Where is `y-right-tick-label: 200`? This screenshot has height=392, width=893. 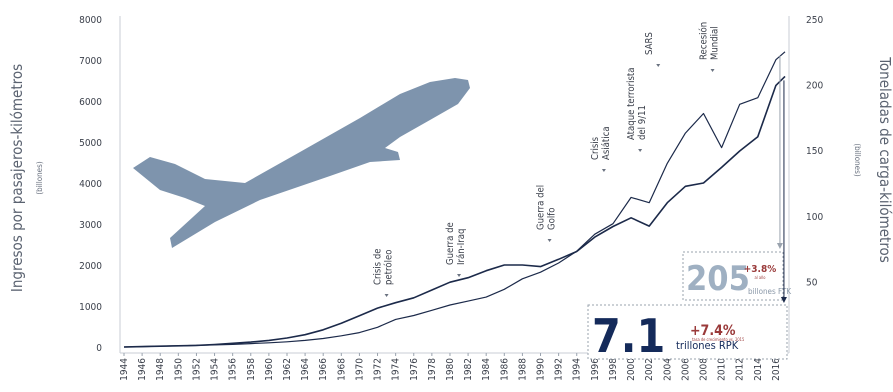
y-right-tick-label: 200 is located at coordinates (814, 86).